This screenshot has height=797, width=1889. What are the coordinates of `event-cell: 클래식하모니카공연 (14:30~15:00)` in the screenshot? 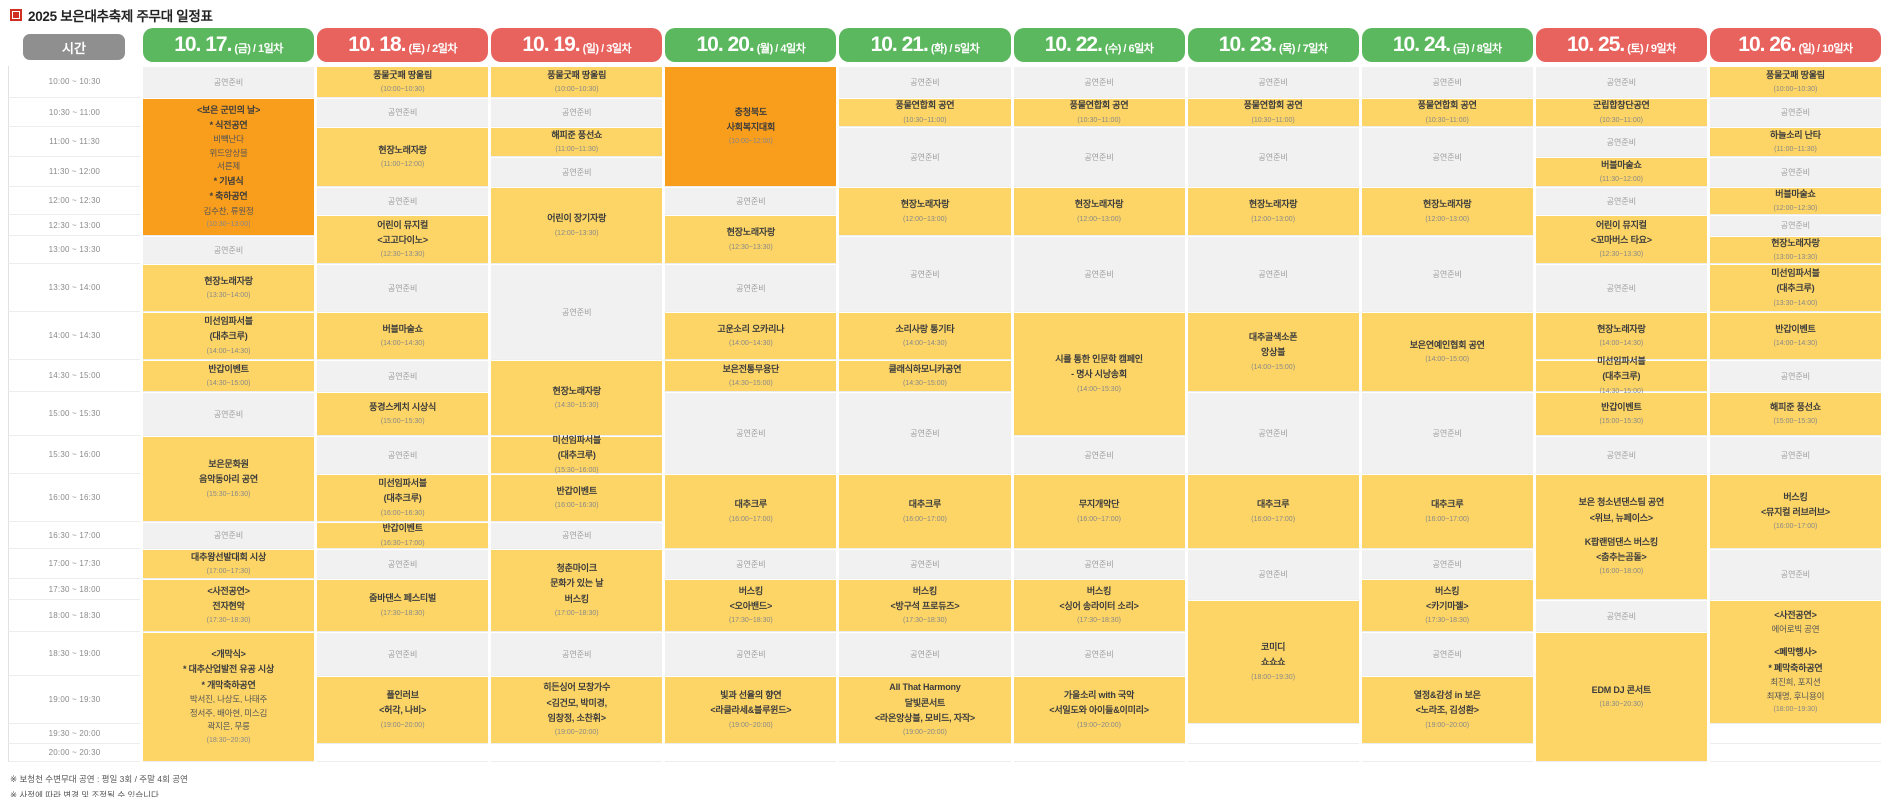 It's located at (925, 376).